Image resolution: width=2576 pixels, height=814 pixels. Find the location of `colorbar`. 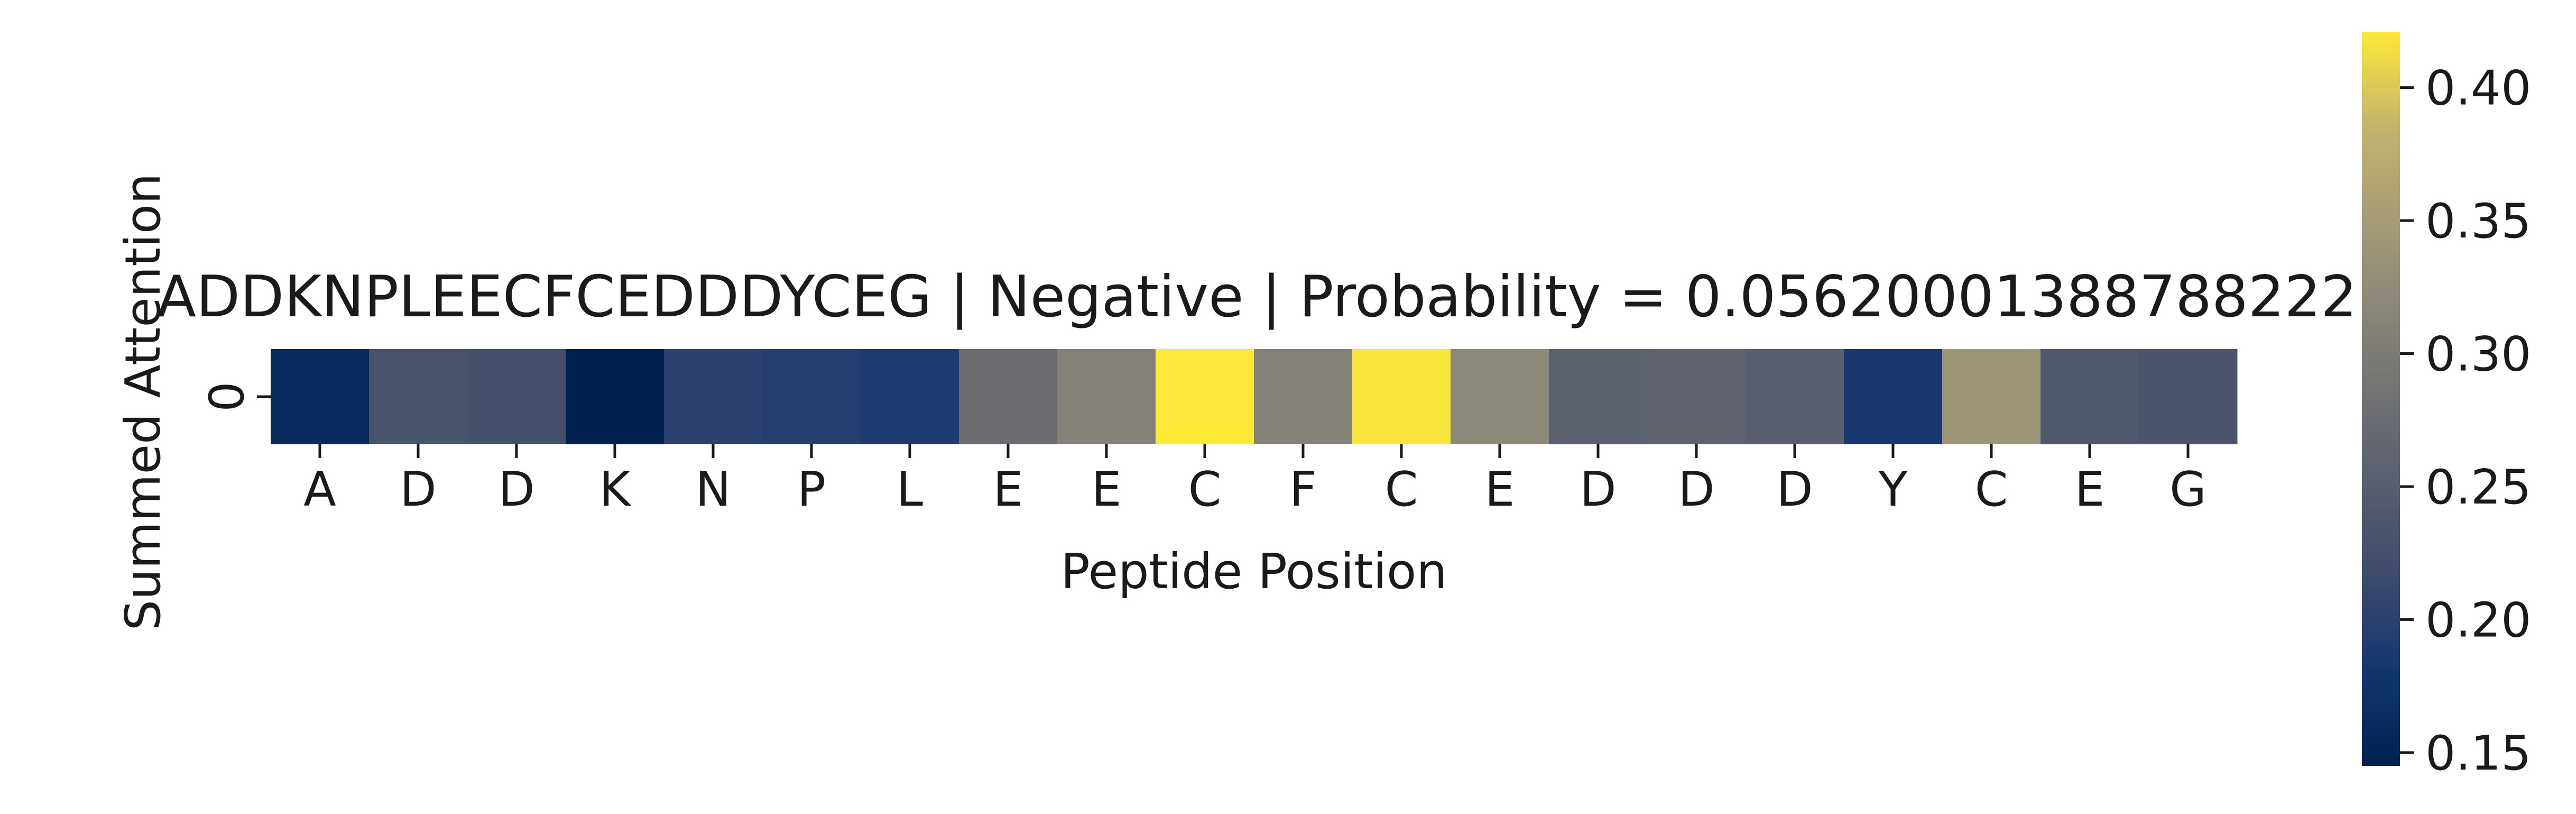

colorbar is located at coordinates (2381, 399).